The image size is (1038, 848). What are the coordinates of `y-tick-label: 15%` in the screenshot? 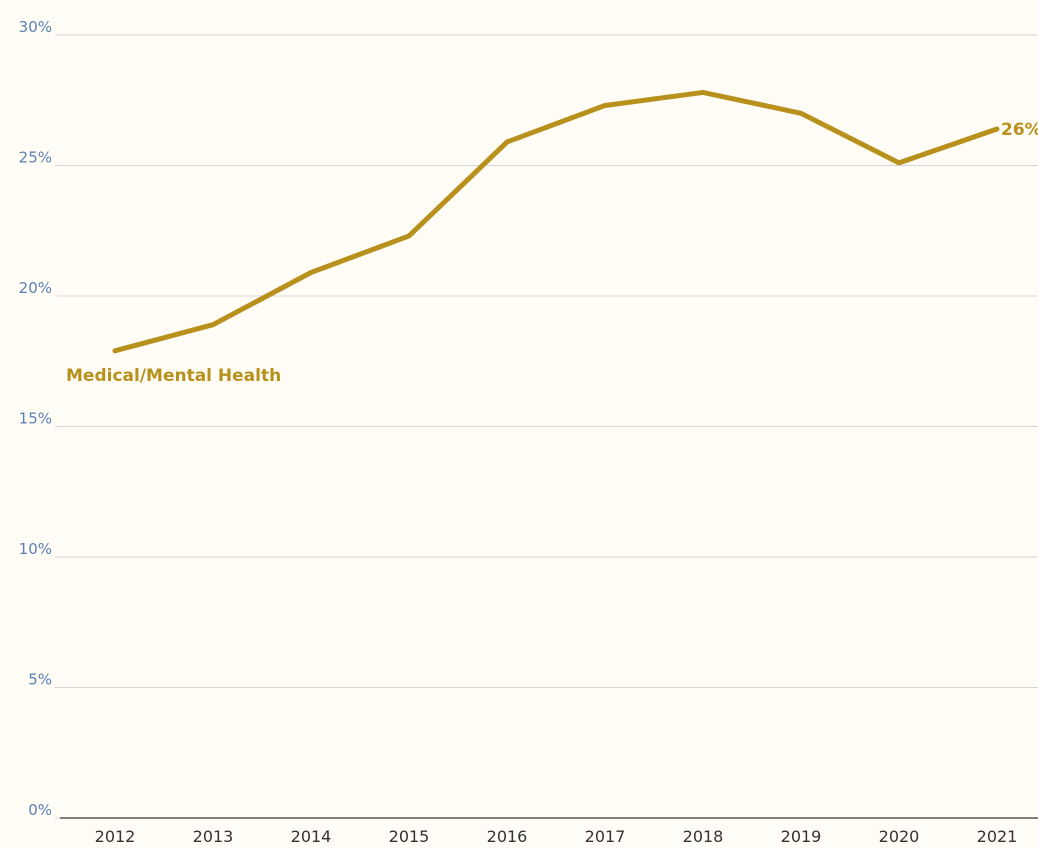 It's located at (35, 419).